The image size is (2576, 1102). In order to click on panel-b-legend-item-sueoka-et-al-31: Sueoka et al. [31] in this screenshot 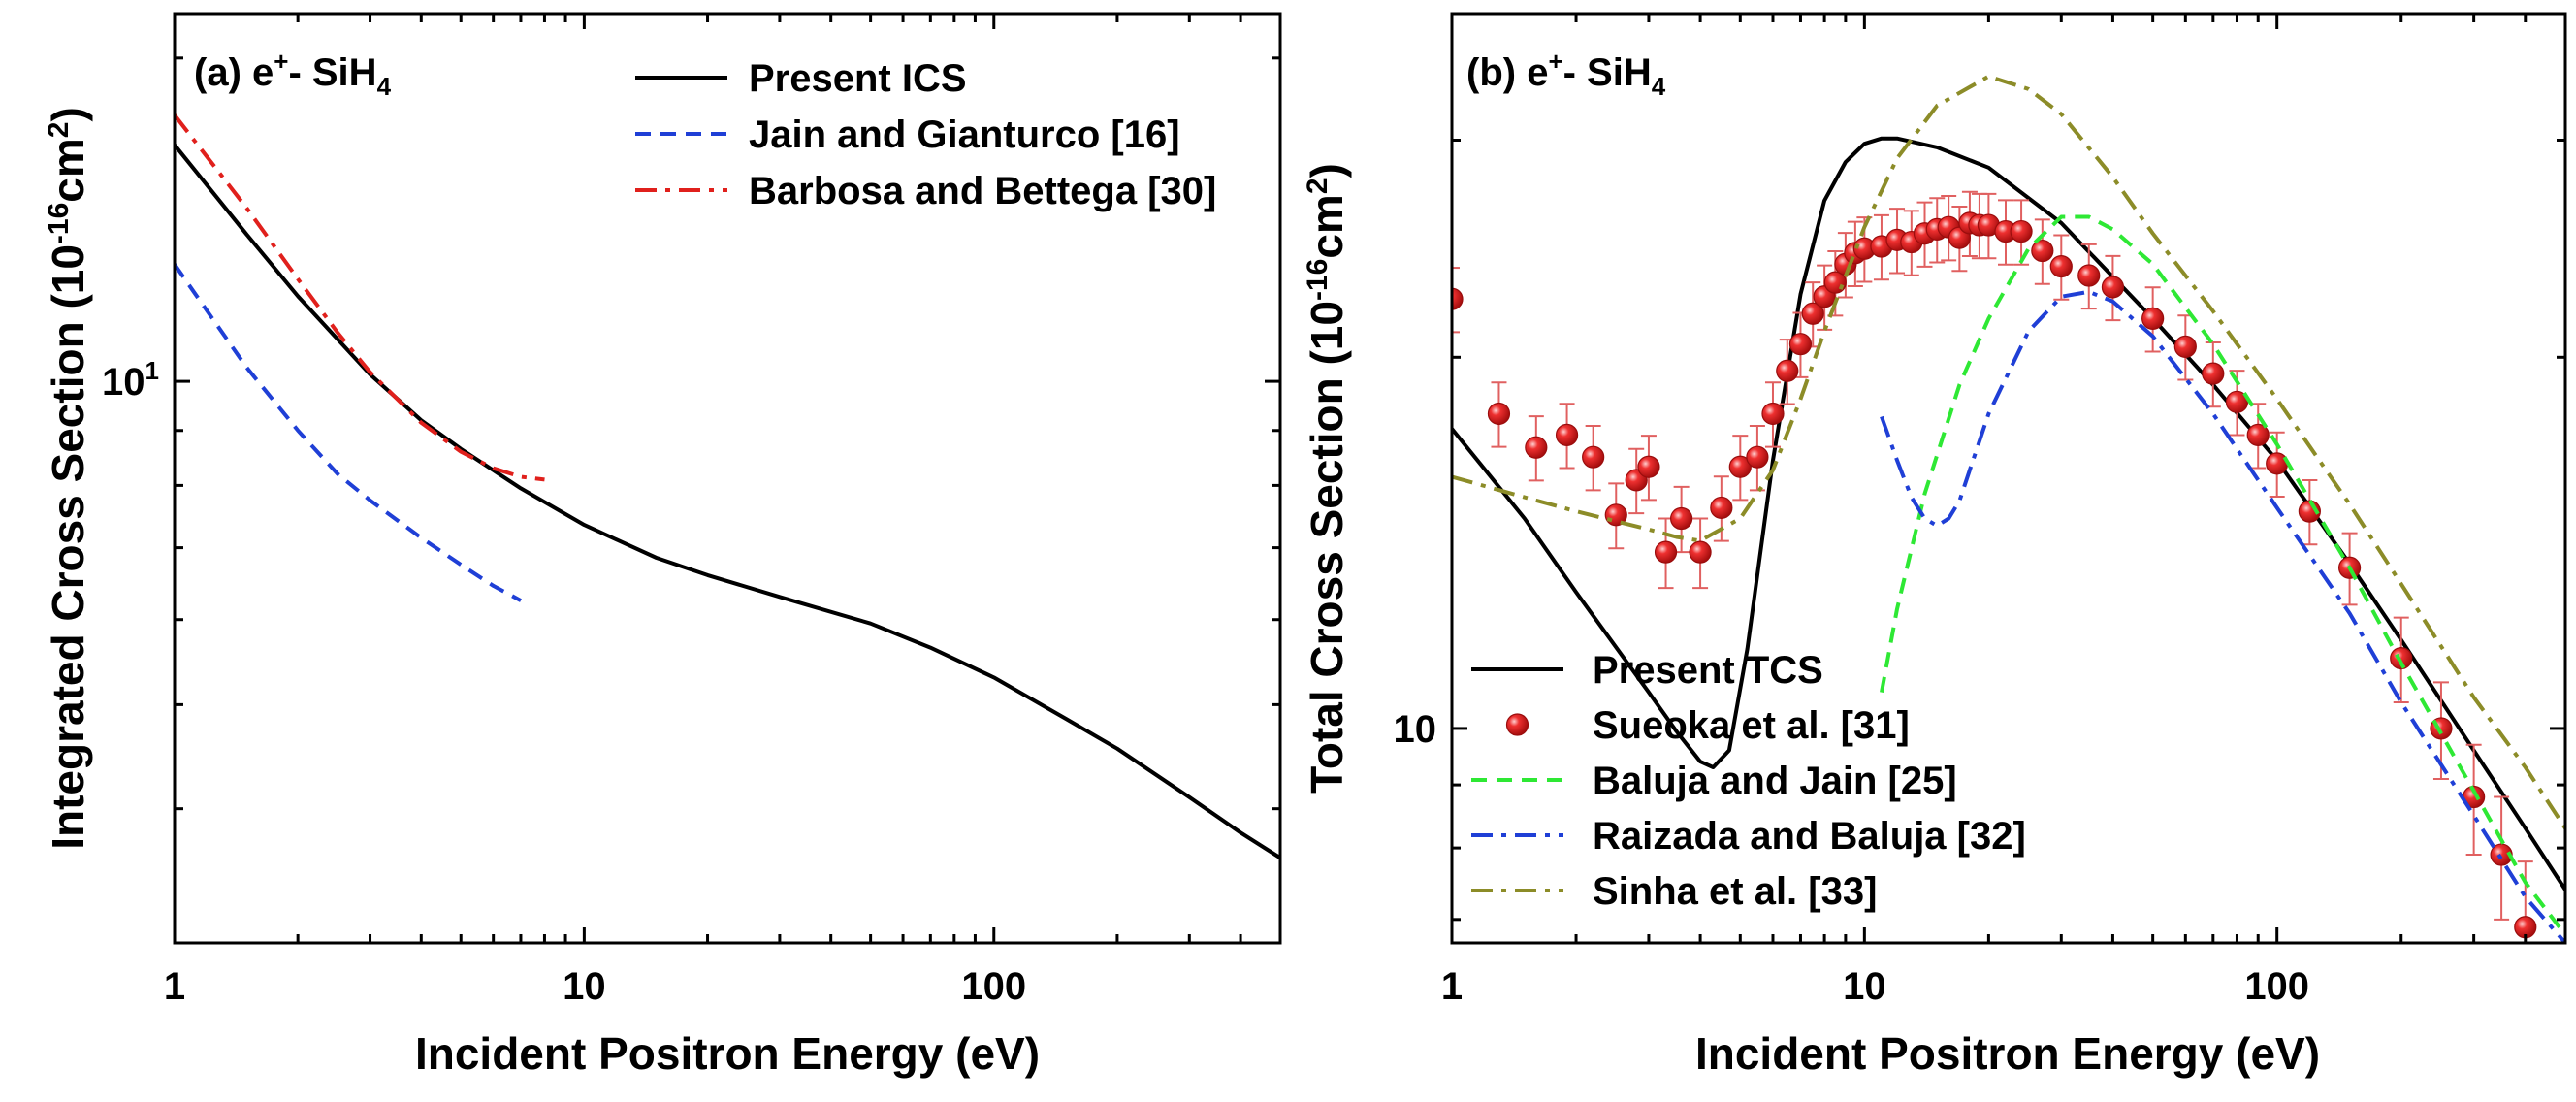, I will do `click(1707, 725)`.